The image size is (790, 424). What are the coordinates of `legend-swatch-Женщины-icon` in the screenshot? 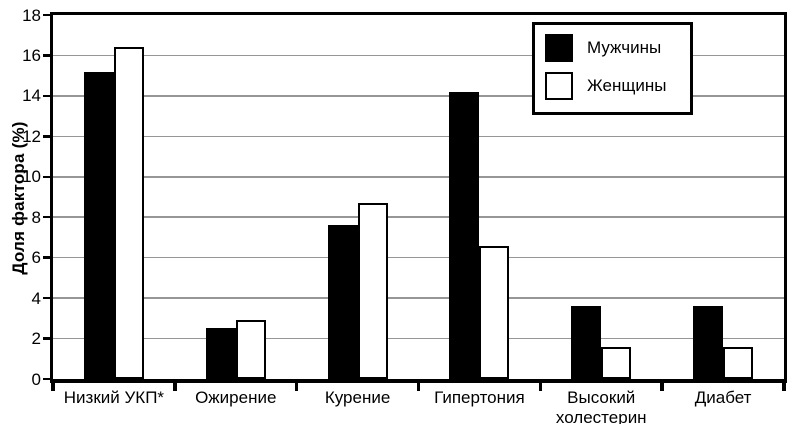 It's located at (559, 86).